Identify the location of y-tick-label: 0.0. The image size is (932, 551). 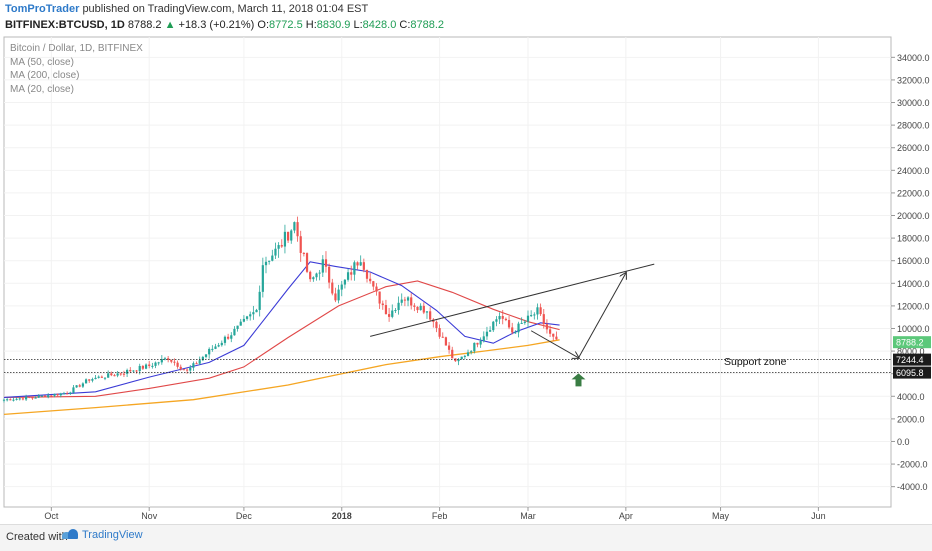
(903, 442).